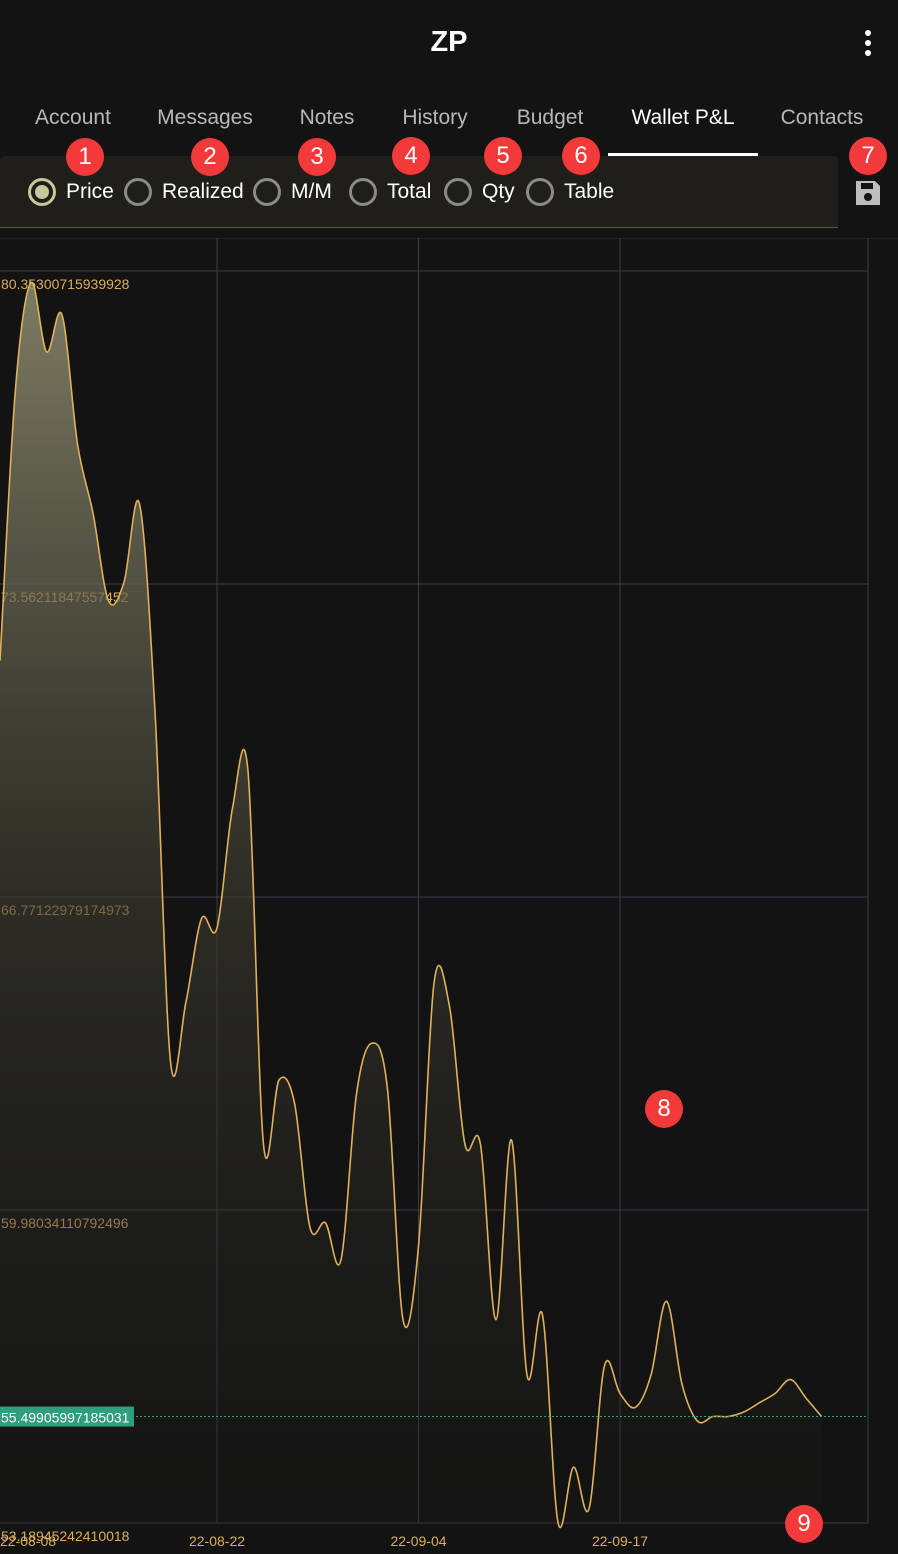  Describe the element at coordinates (73, 117) in the screenshot. I see `tab-account: Account` at that location.